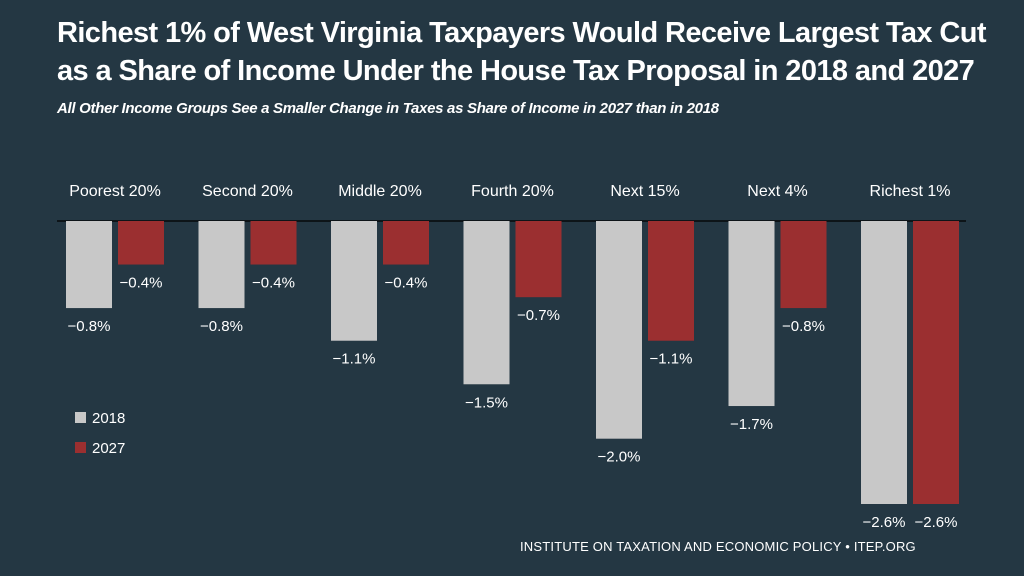 This screenshot has width=1024, height=576. Describe the element at coordinates (644, 191) in the screenshot. I see `category-label: Next 15%` at that location.